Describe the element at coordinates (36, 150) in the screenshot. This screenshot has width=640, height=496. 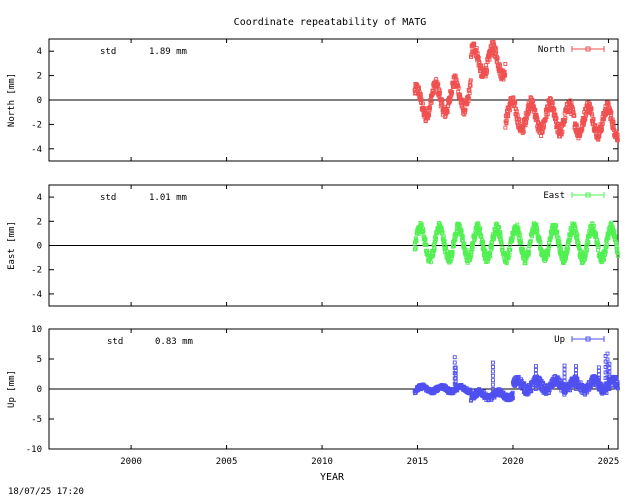
I see `y-tick-label: -4` at that location.